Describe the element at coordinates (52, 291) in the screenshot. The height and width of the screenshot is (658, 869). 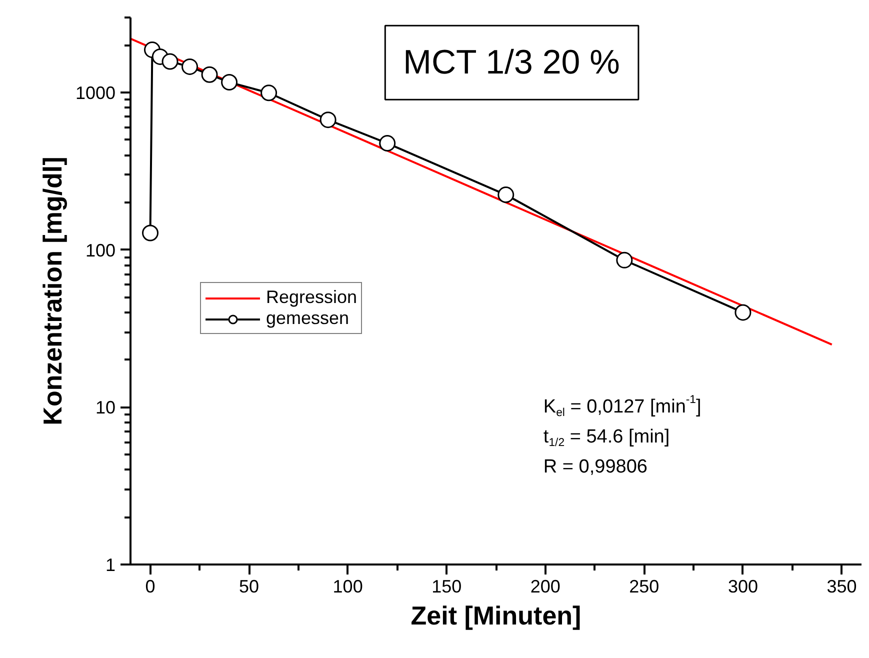
I see `y-axis-title: Konzentration [mg/dl]` at that location.